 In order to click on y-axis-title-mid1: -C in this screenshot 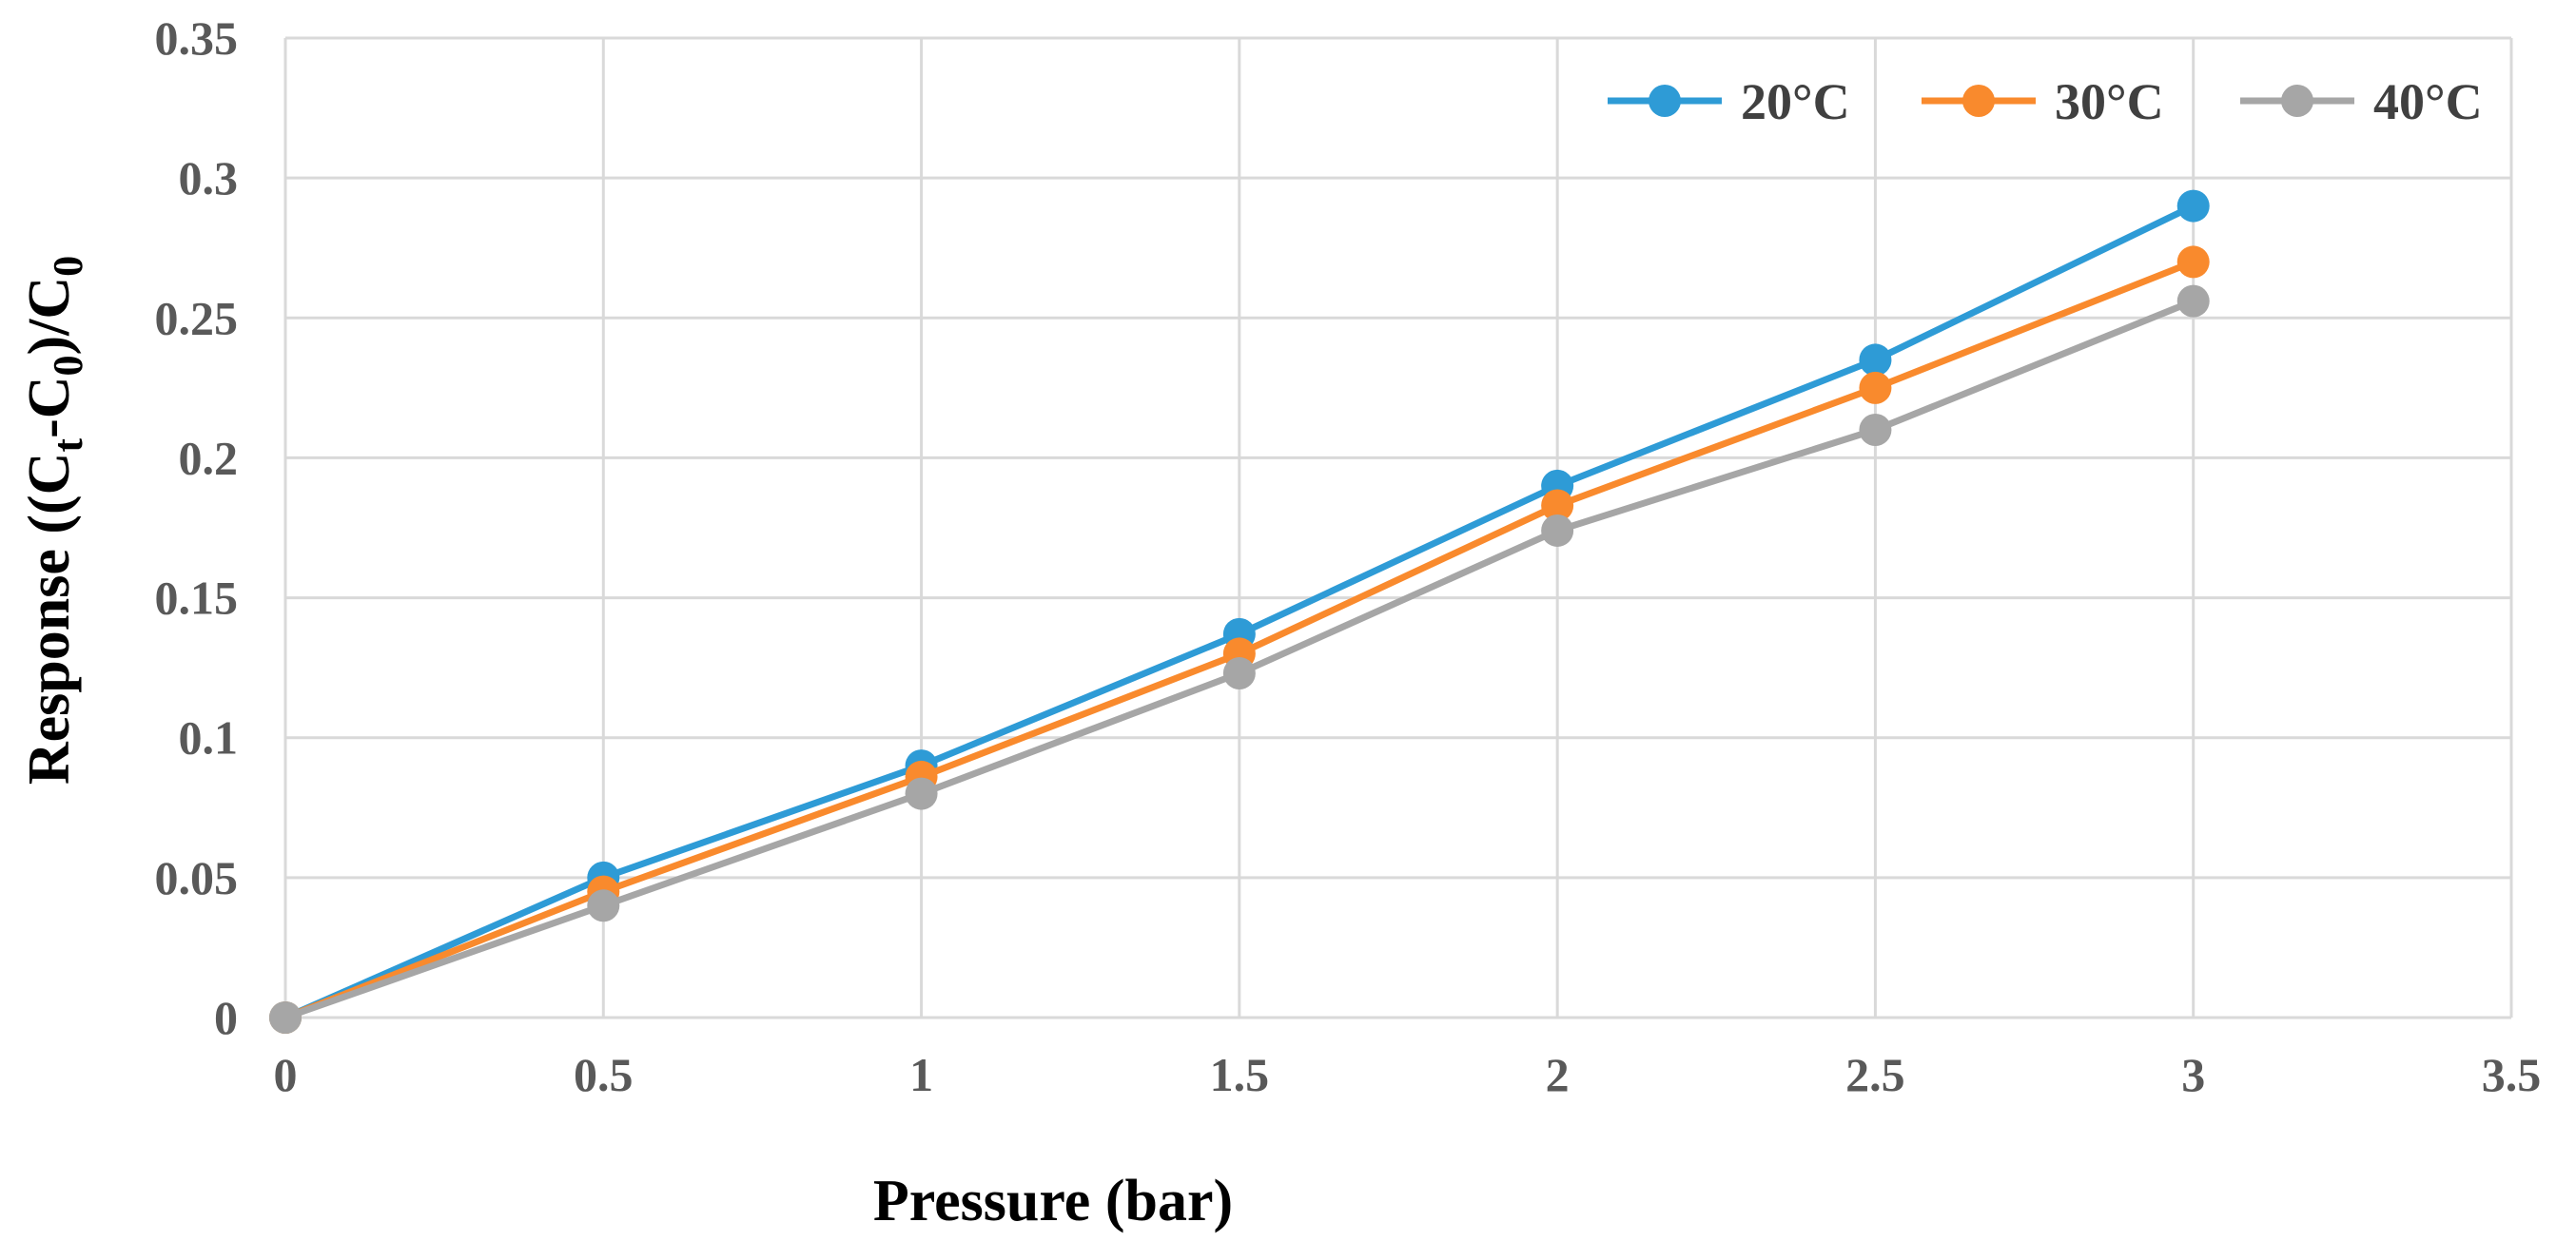, I will do `click(49, 406)`.